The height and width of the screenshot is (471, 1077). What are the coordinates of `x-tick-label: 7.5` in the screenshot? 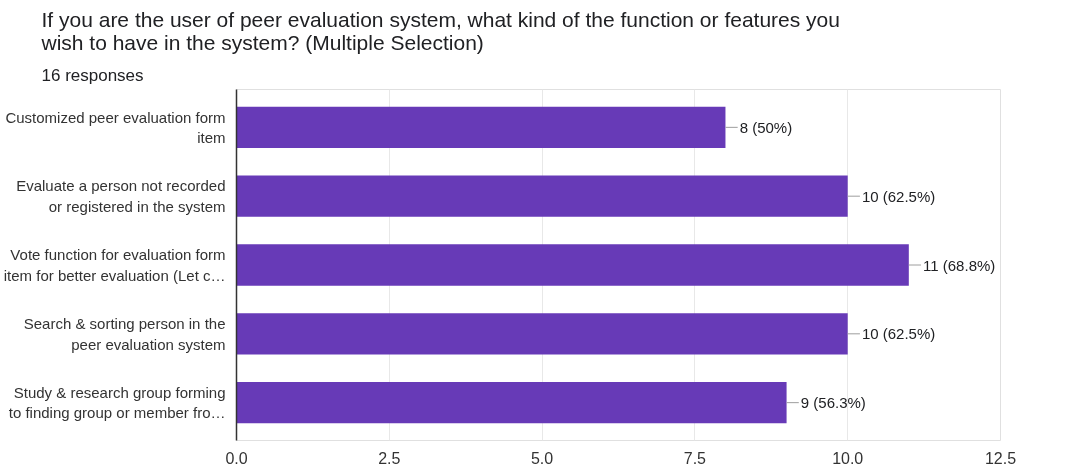 It's located at (695, 458).